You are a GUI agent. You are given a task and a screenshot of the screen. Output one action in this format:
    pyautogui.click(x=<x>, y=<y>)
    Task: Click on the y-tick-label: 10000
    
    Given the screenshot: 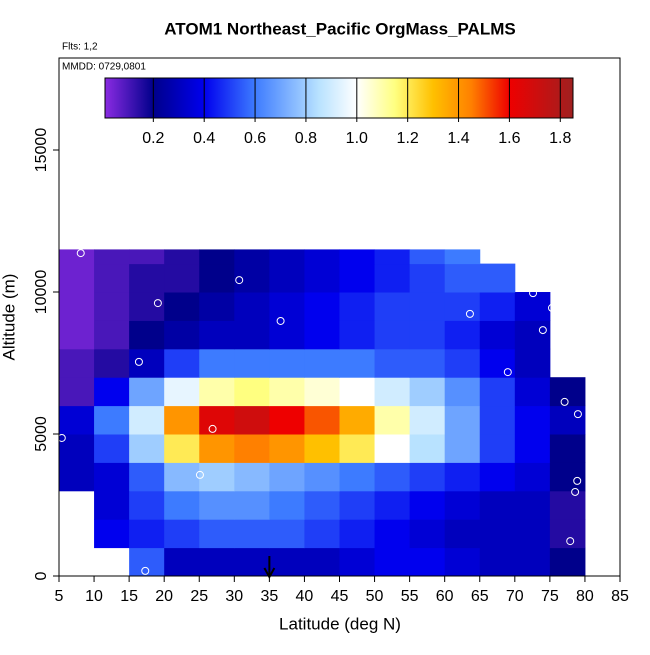 What is the action you would take?
    pyautogui.click(x=41, y=292)
    